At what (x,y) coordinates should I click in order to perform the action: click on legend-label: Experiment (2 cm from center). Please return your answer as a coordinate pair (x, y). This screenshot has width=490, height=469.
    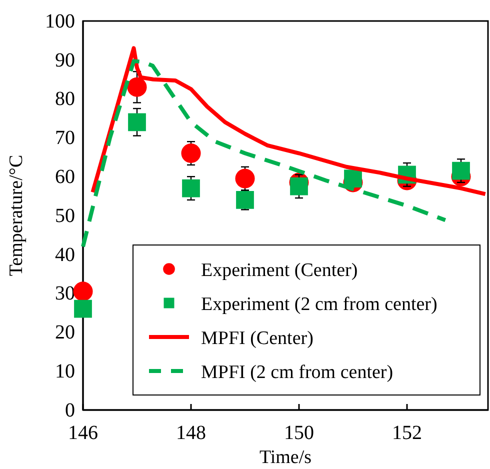
    Looking at the image, I should click on (319, 304).